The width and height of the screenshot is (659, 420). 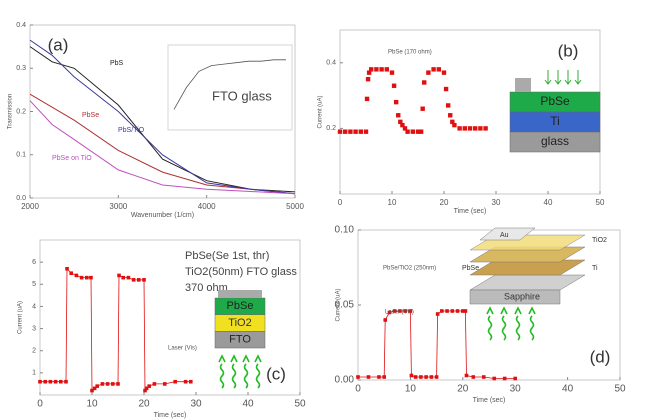 I want to click on layer-label: Au, so click(x=504, y=235).